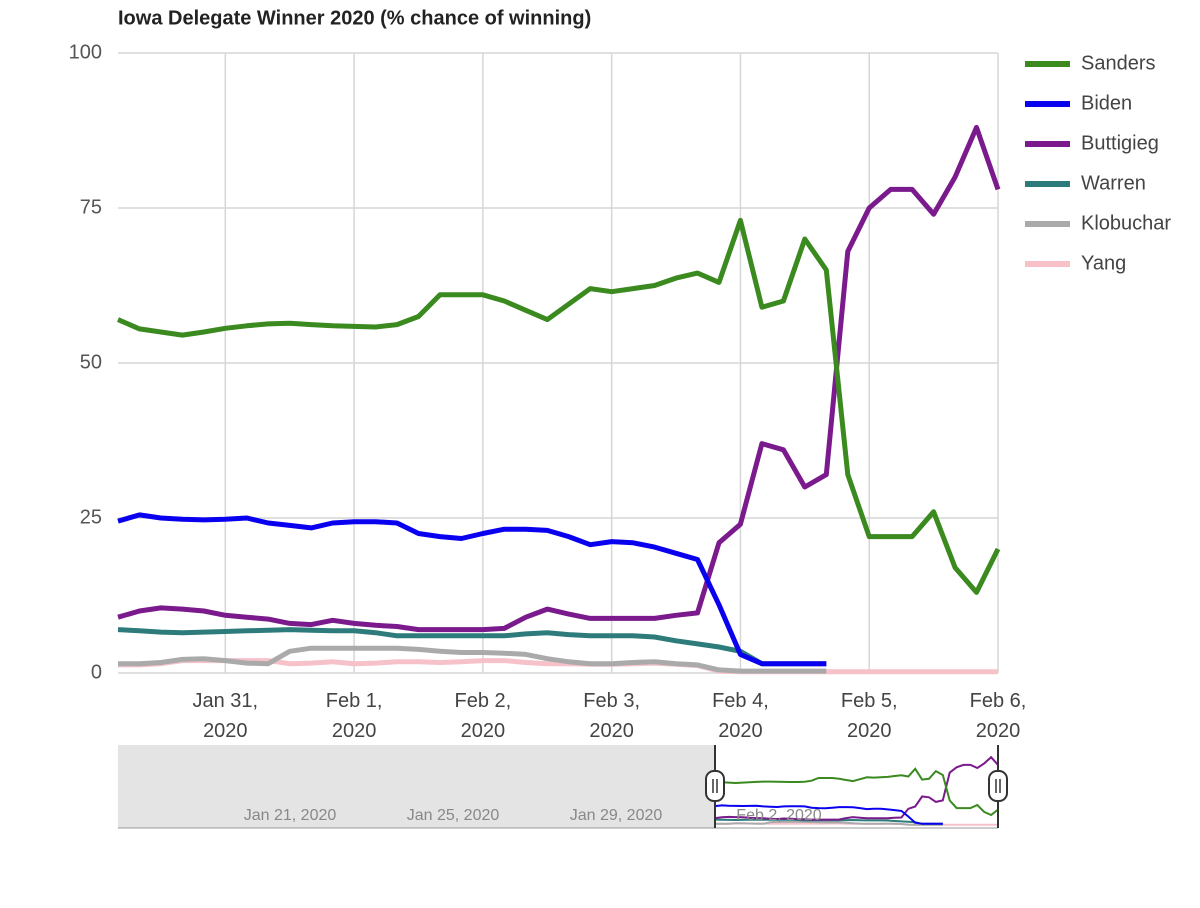  What do you see at coordinates (96, 672) in the screenshot?
I see `y-tick-label: 0` at bounding box center [96, 672].